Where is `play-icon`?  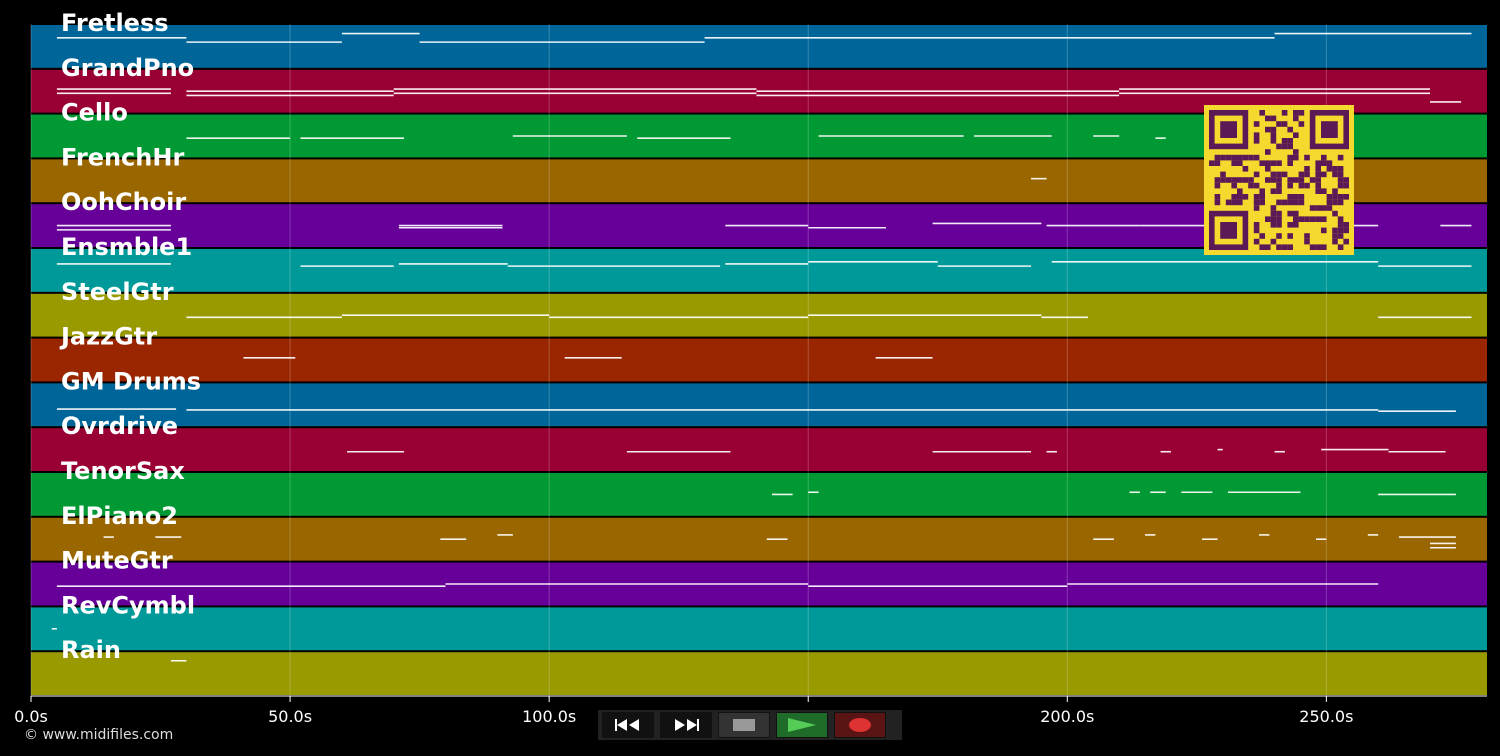 play-icon is located at coordinates (802, 725).